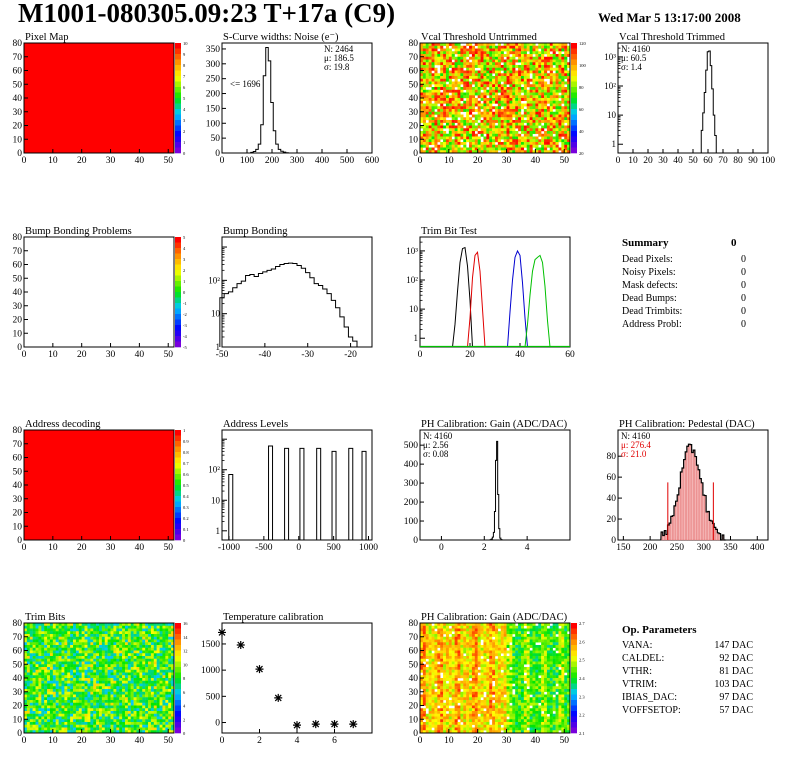  I want to click on stats-entry: N: 2464, so click(339, 49).